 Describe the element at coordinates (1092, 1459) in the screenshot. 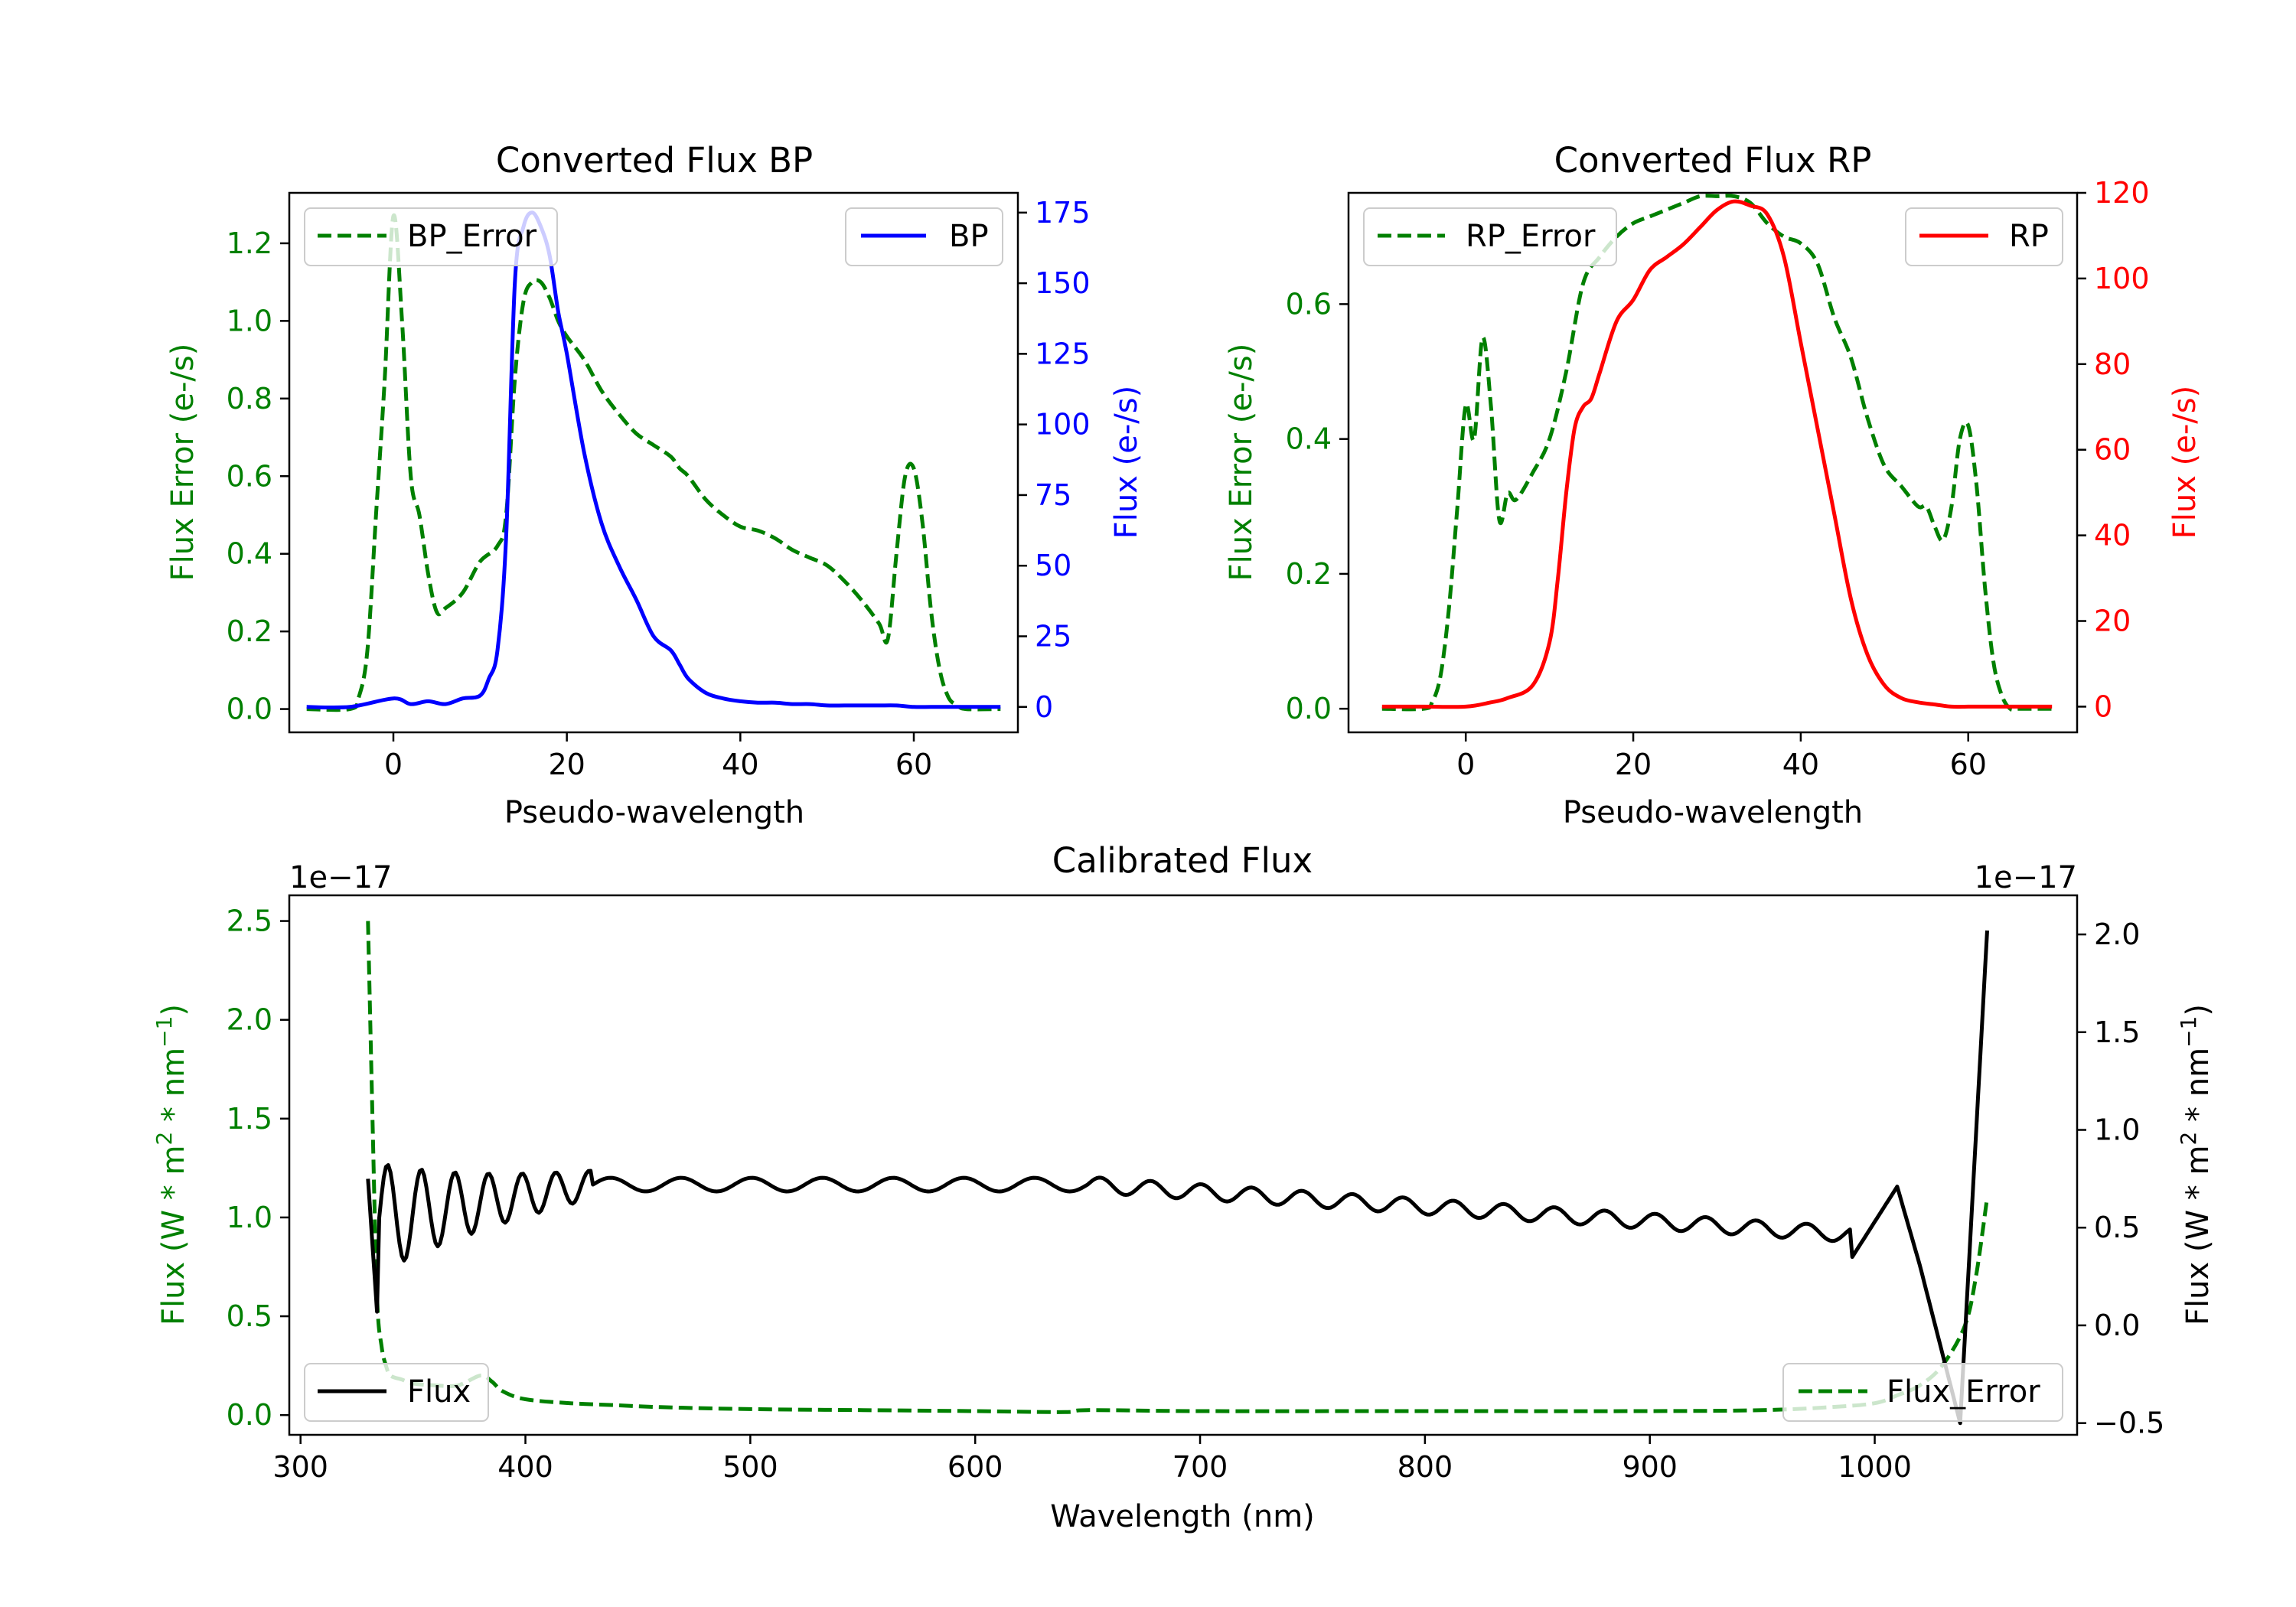

I see `calibrated-x-axis-ticks: 300 400 500 600 700 800 900 1000` at that location.